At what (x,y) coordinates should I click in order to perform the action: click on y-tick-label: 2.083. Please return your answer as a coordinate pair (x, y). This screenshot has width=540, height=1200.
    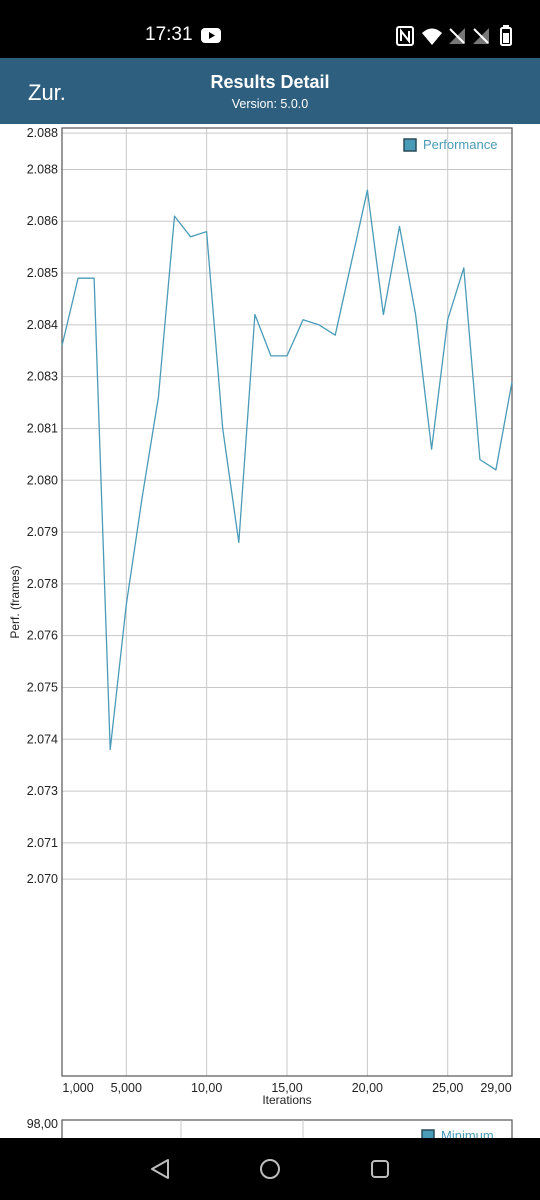
    Looking at the image, I should click on (42, 377).